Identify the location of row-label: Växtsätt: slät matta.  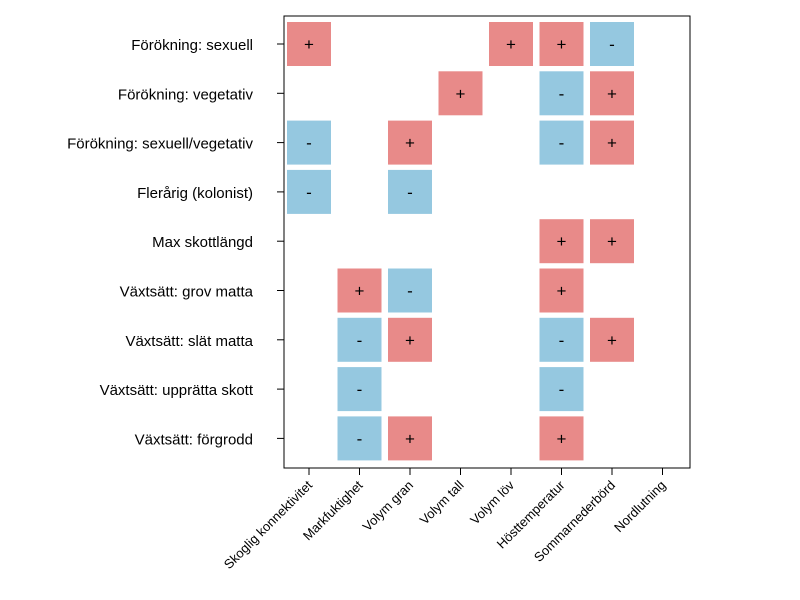
(189, 341).